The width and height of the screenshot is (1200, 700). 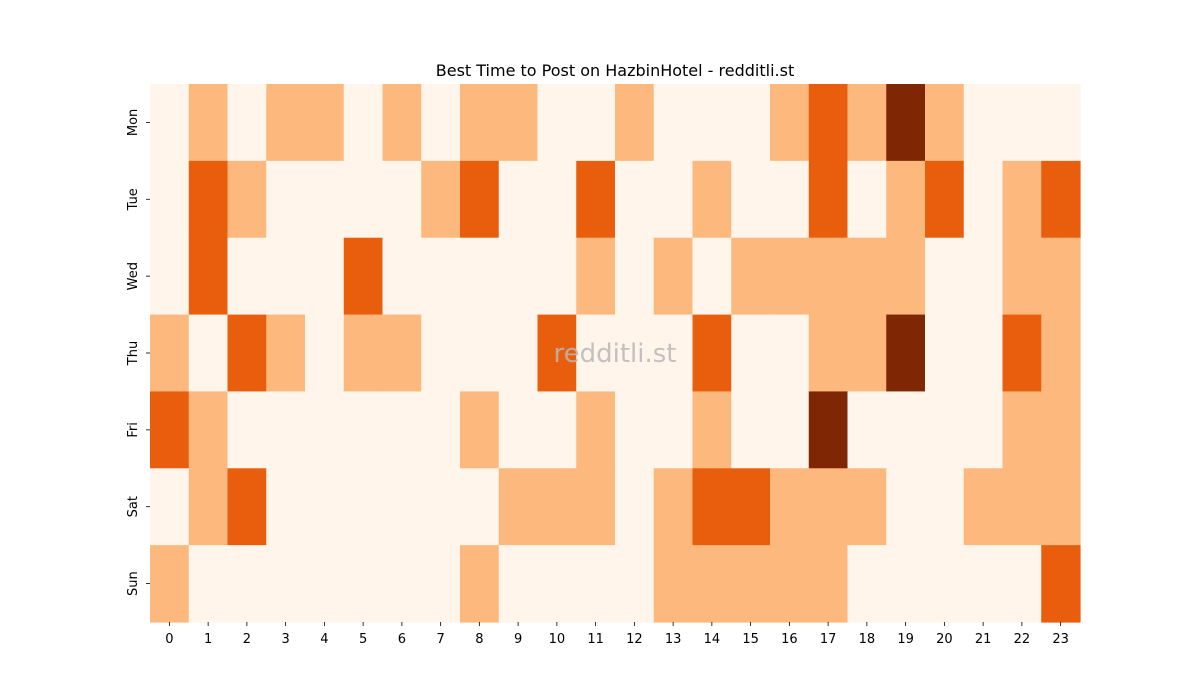 What do you see at coordinates (1022, 639) in the screenshot?
I see `x-tick-label: 22` at bounding box center [1022, 639].